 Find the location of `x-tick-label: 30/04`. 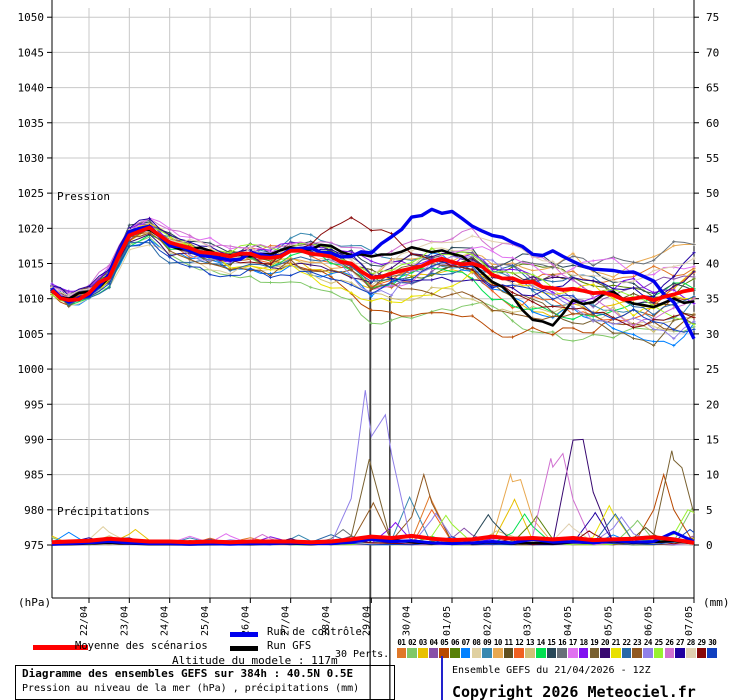

x-tick-label: 30/04 is located at coordinates (407, 621).